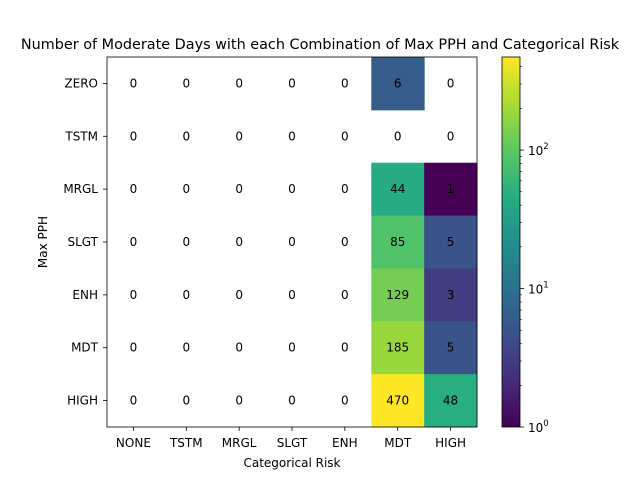 Image resolution: width=640 pixels, height=480 pixels. I want to click on y-tick-label: MDT, so click(85, 348).